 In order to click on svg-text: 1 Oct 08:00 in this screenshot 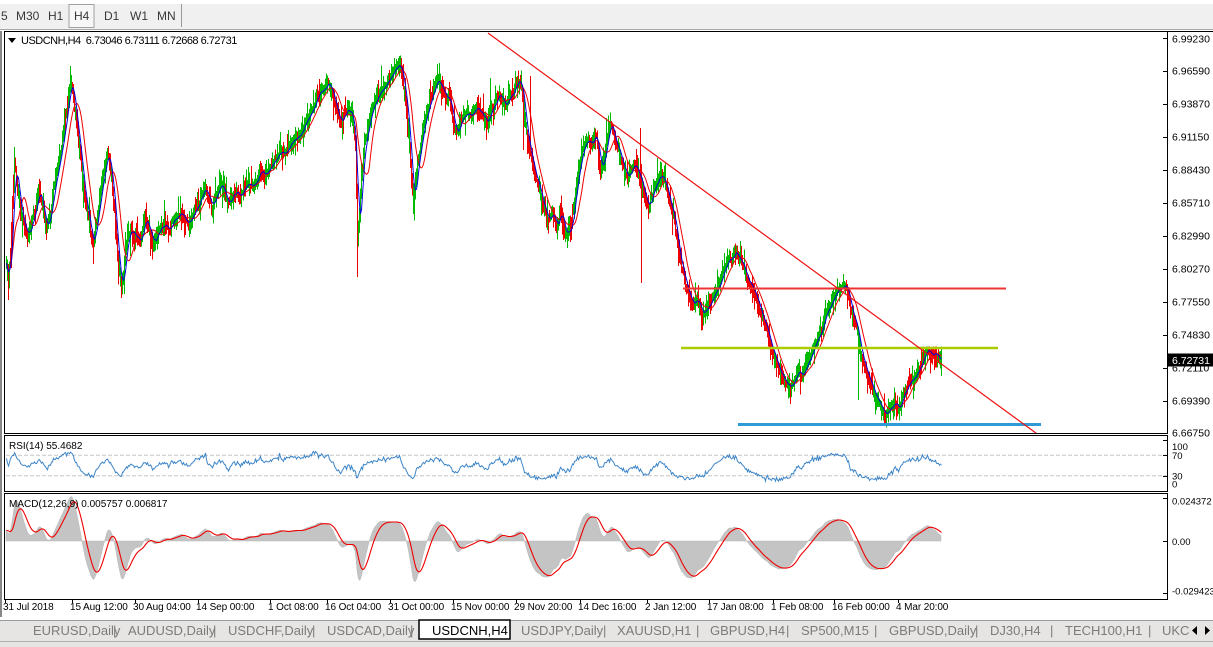, I will do `click(293, 607)`.